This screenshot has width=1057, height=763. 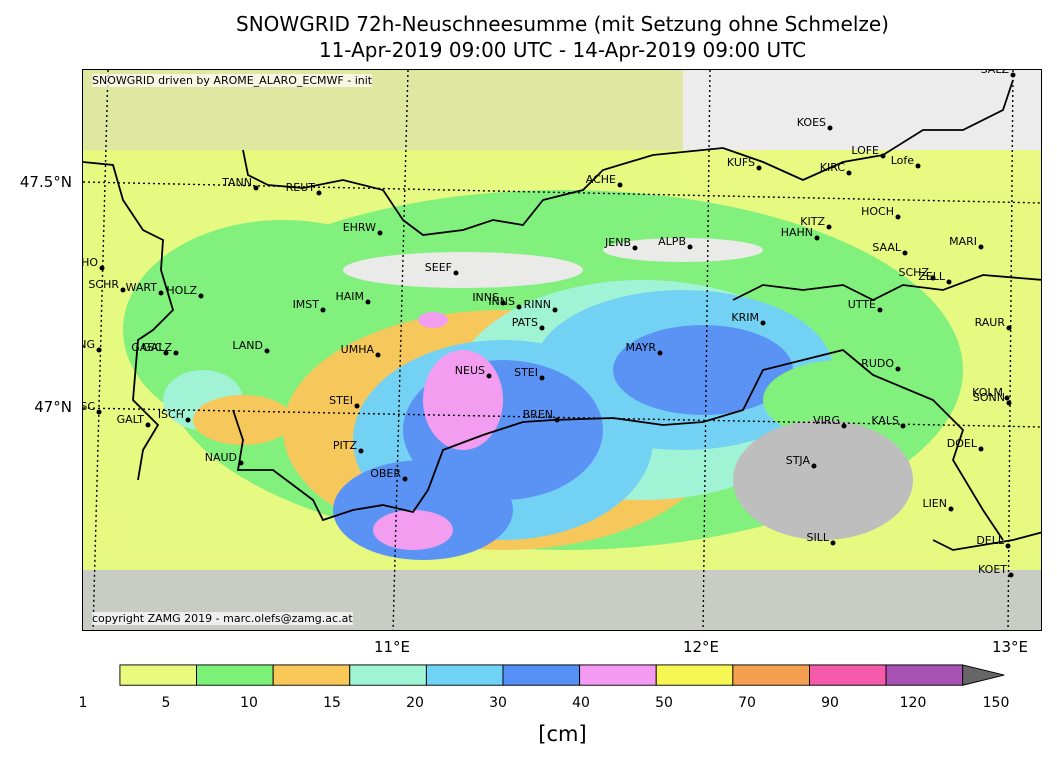 What do you see at coordinates (990, 322) in the screenshot?
I see `station-label: RAUR` at bounding box center [990, 322].